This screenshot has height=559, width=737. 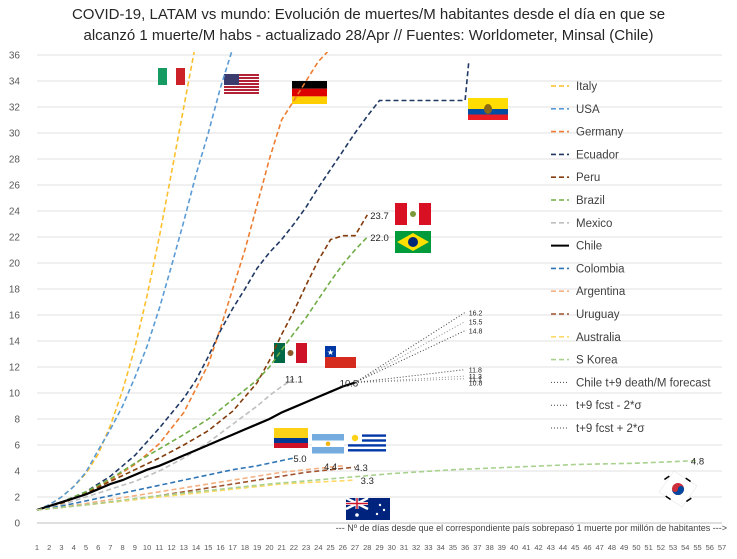 I want to click on x-tick-label: 19, so click(x=257, y=547).